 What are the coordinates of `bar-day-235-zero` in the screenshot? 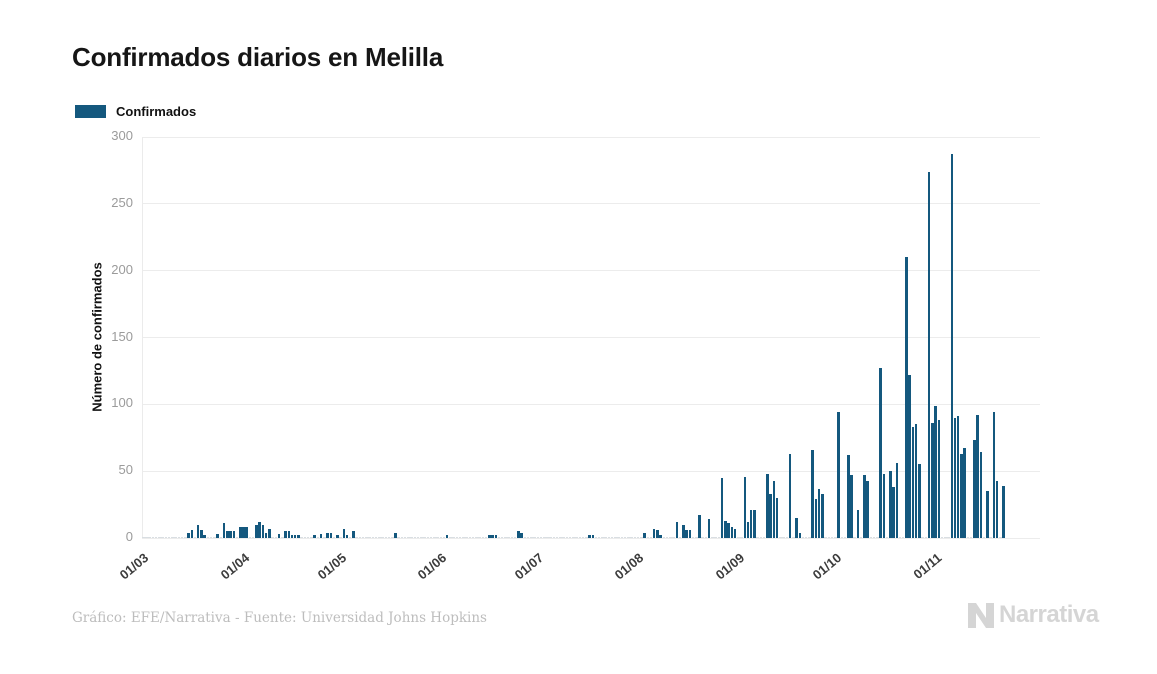 It's located at (903, 537).